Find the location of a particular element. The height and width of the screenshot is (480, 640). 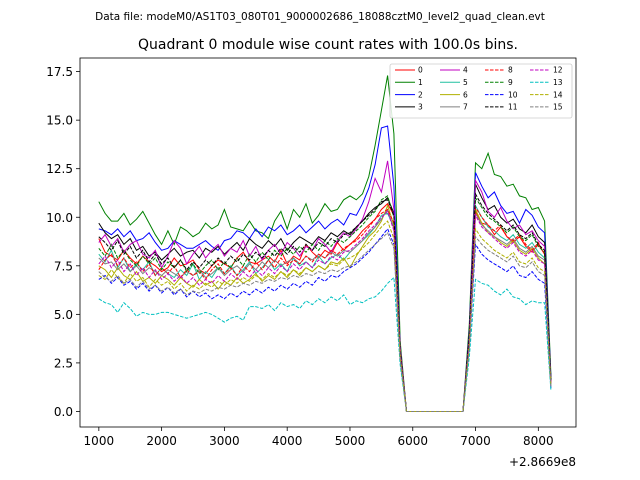

x-tick-label: 7000 is located at coordinates (475, 441).